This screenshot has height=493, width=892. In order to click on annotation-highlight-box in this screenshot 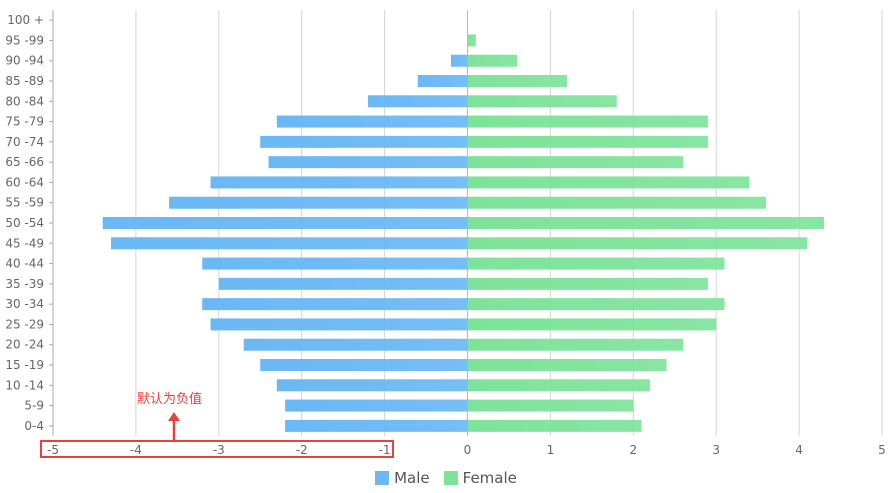, I will do `click(217, 449)`.